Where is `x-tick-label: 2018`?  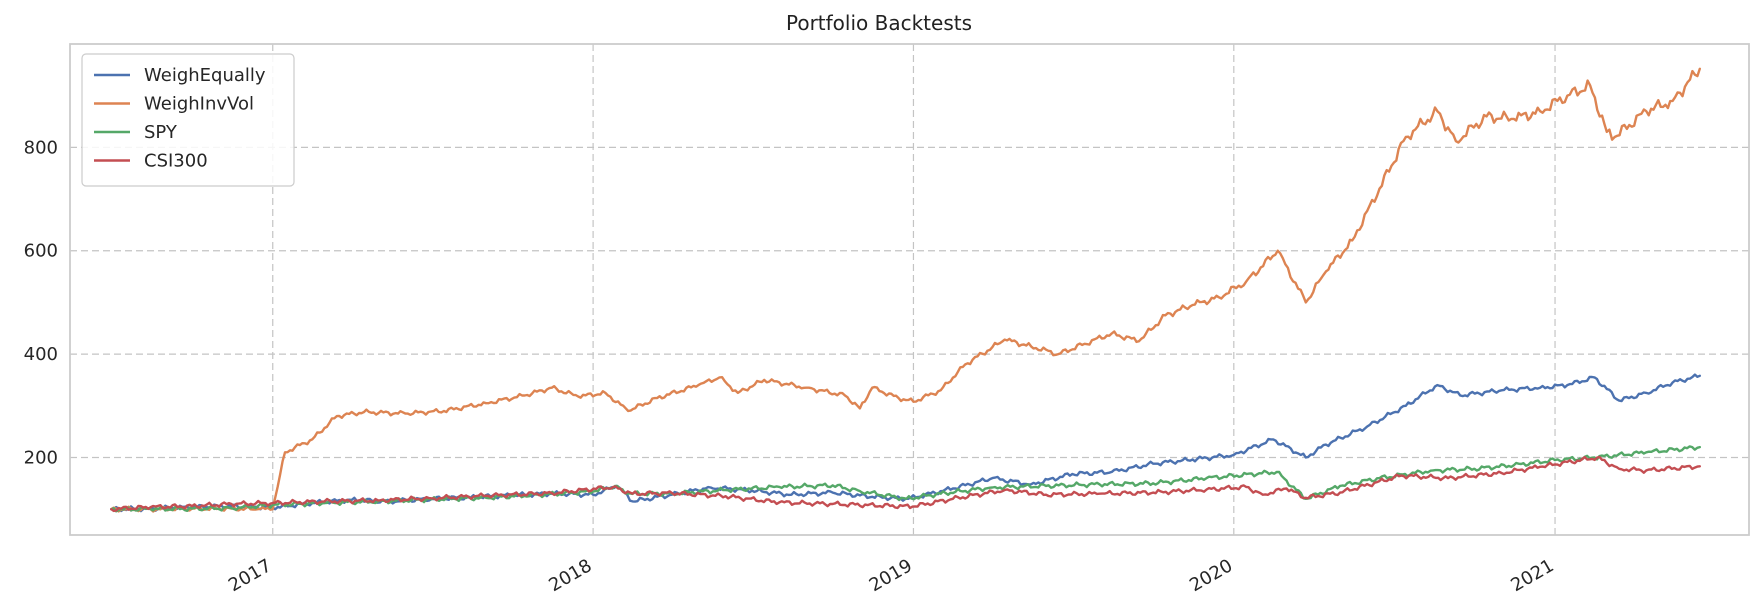 x-tick-label: 2018 is located at coordinates (570, 575).